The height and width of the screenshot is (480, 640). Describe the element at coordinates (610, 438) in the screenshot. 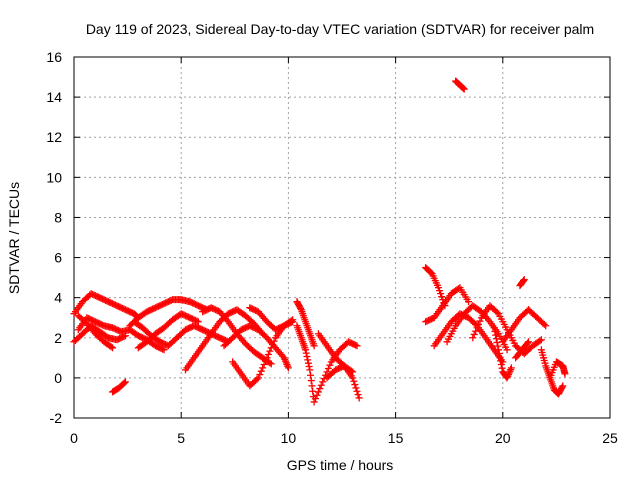

I see `x-tick-label: 25` at that location.